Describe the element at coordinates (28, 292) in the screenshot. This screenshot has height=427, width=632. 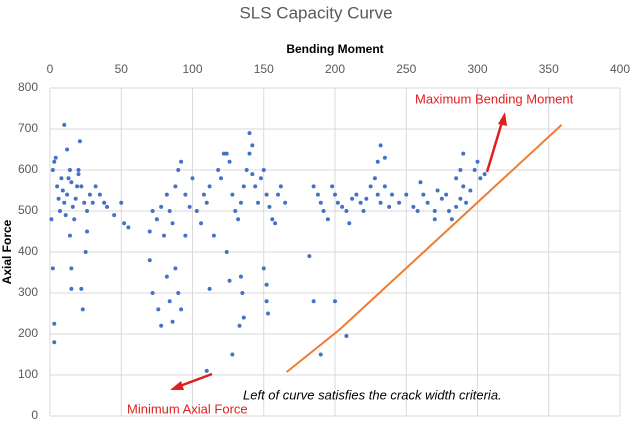
I see `y-tick-label: 300` at that location.